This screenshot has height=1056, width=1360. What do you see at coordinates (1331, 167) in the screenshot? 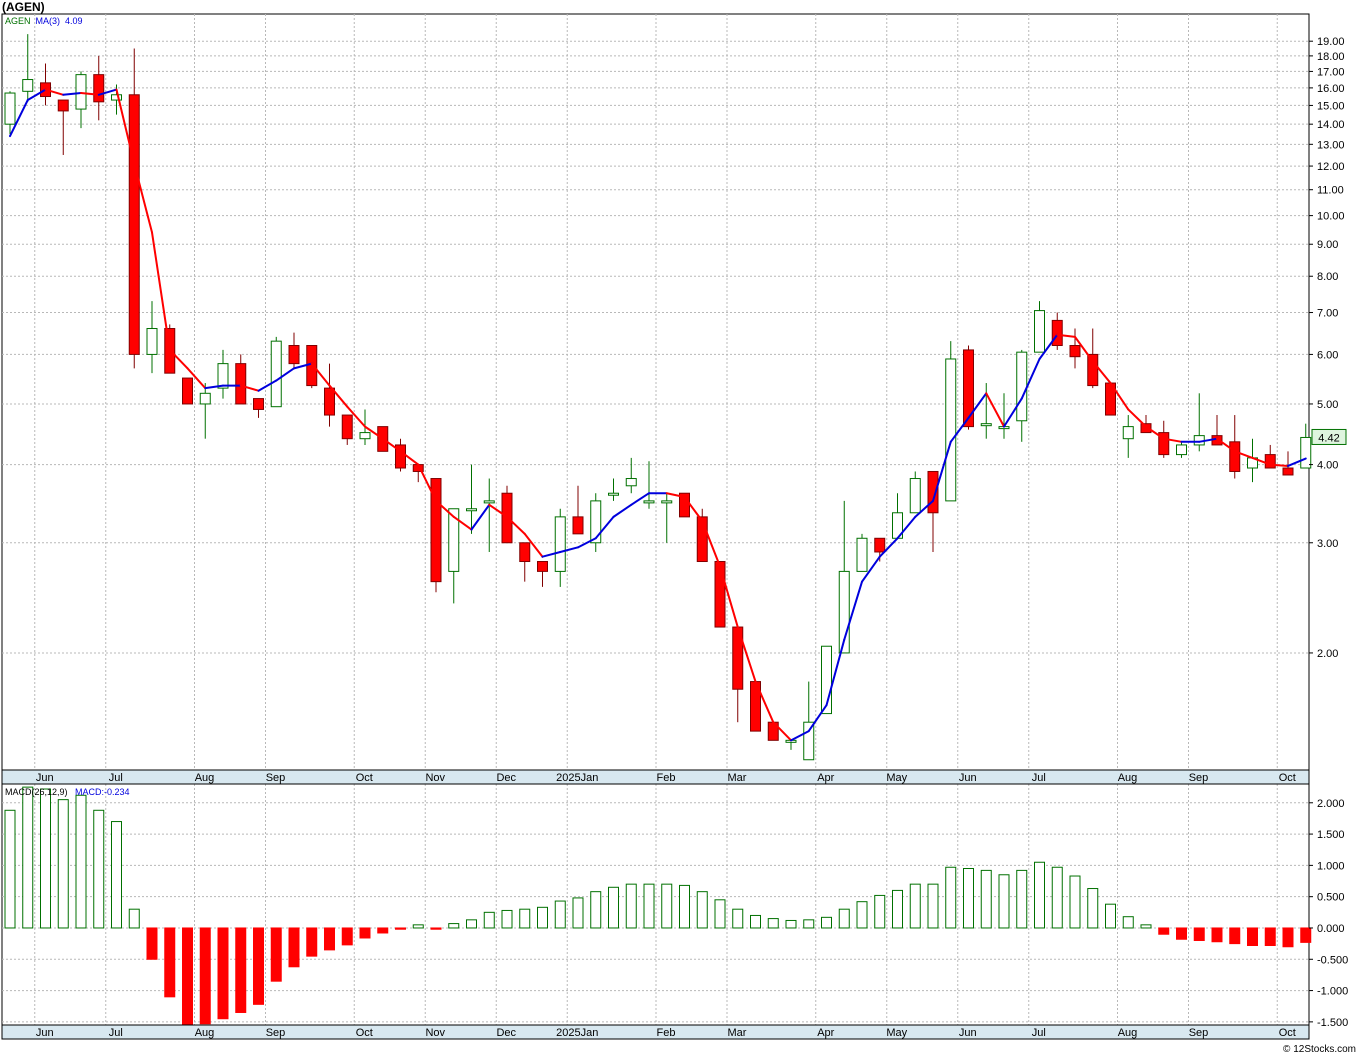
I see `price-tick-label: 12.00` at bounding box center [1331, 167].